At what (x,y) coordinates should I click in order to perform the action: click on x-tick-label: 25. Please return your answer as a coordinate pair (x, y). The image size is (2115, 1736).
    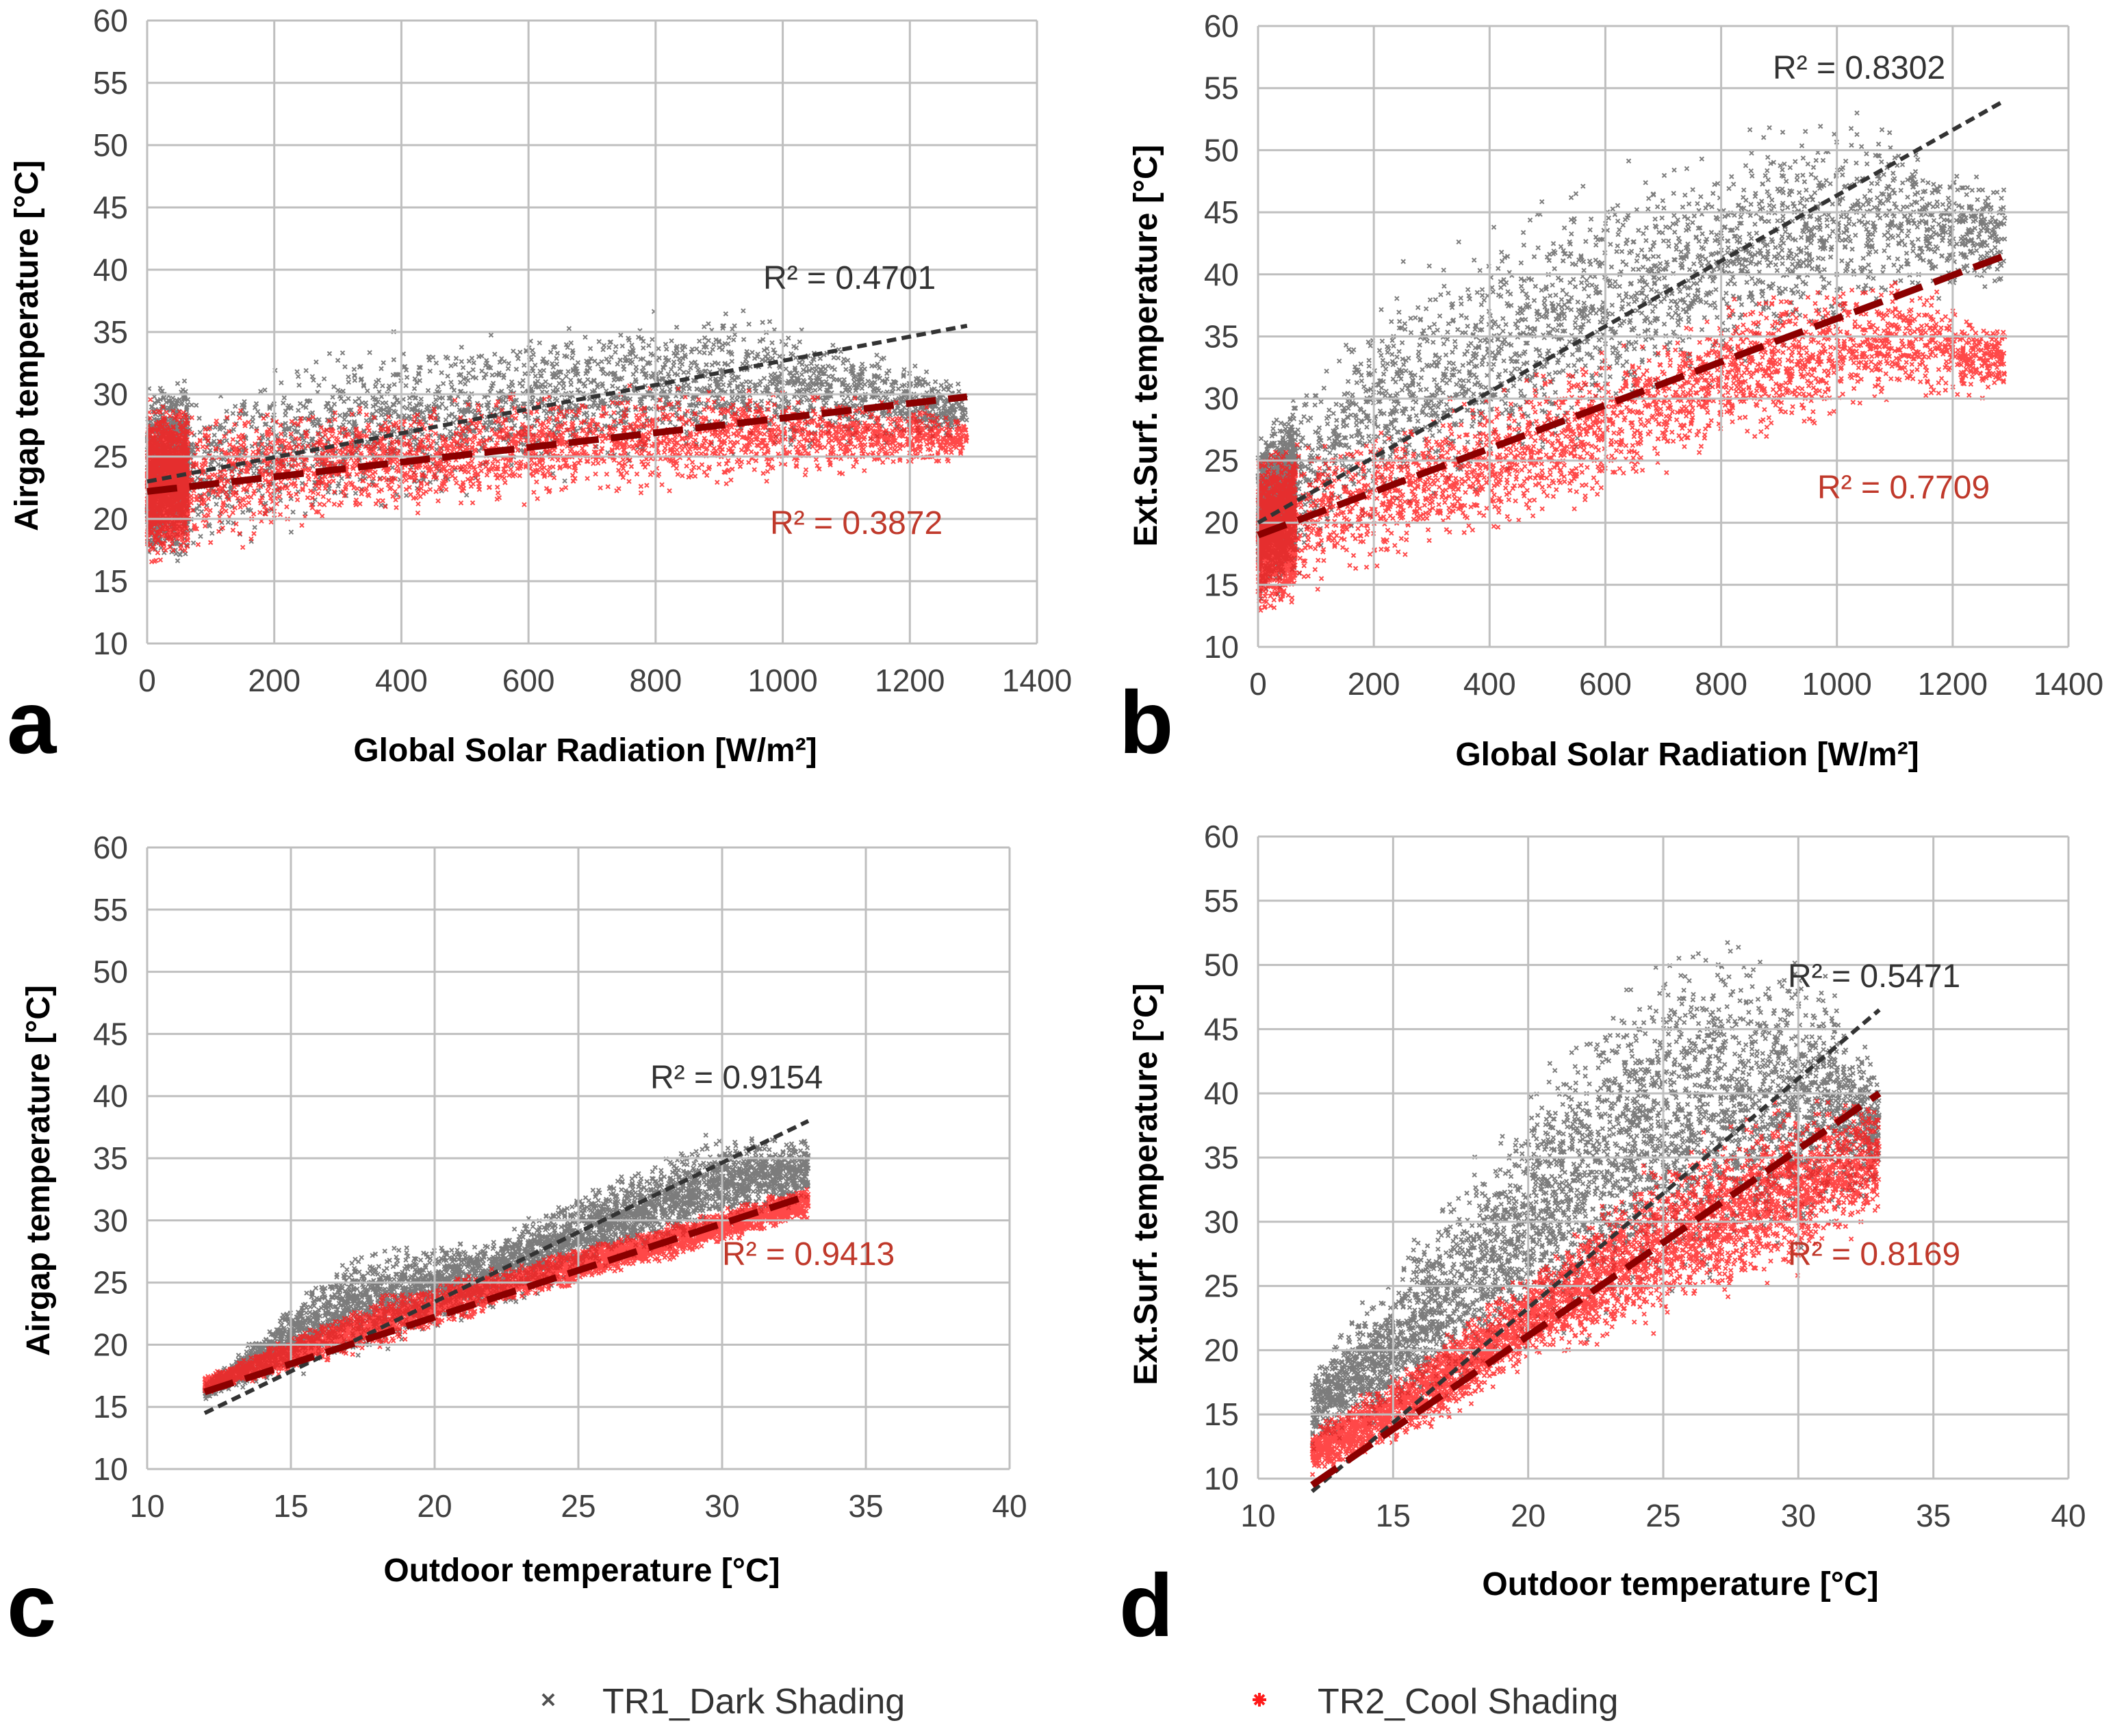
    Looking at the image, I should click on (578, 1506).